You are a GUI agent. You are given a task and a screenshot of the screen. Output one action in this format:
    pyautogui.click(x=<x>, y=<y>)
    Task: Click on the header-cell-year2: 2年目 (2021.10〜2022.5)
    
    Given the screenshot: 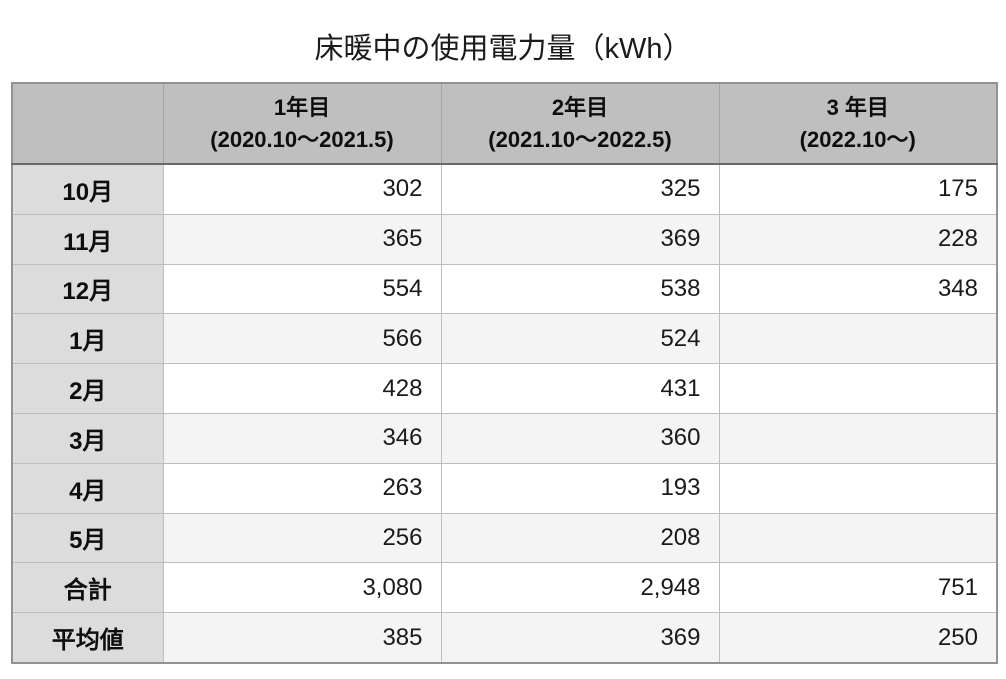 What is the action you would take?
    pyautogui.click(x=580, y=123)
    